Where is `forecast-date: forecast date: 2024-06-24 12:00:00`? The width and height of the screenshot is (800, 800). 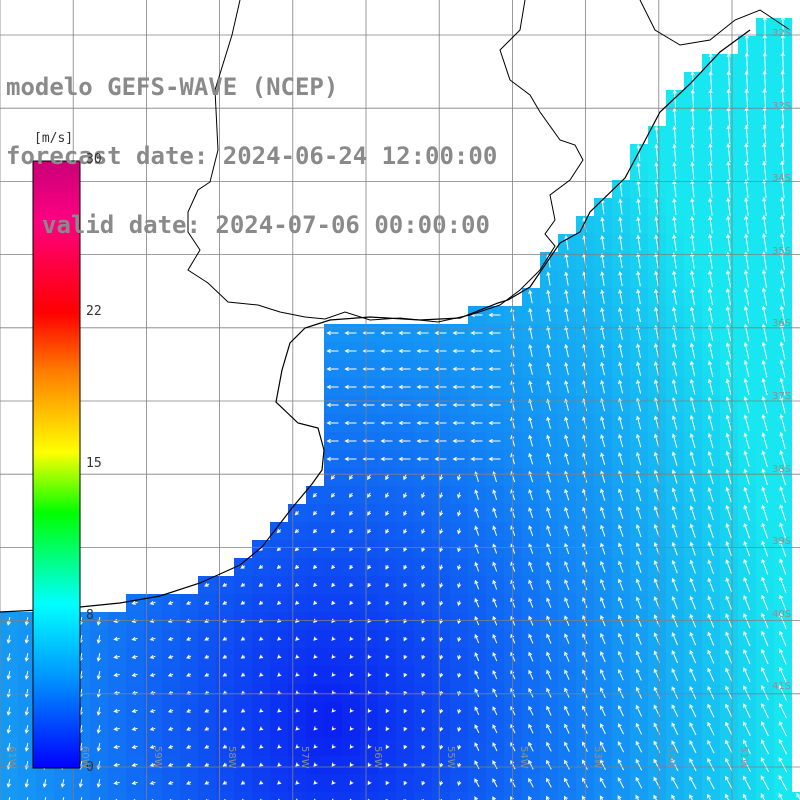 forecast-date: forecast date: 2024-06-24 12:00:00 is located at coordinates (252, 156).